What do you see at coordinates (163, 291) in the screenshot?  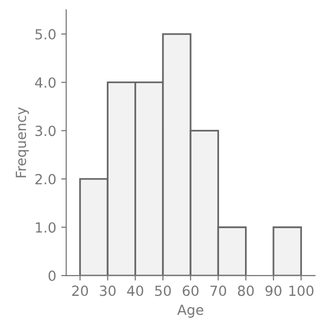 I see `x-tick-label: 50` at bounding box center [163, 291].